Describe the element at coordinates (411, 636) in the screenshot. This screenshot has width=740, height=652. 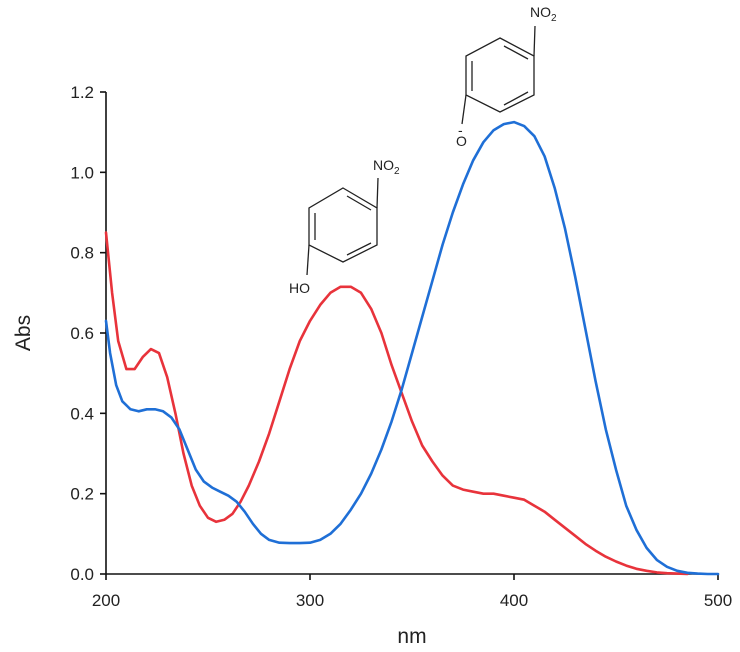
I see `x-axis-label: nm` at that location.